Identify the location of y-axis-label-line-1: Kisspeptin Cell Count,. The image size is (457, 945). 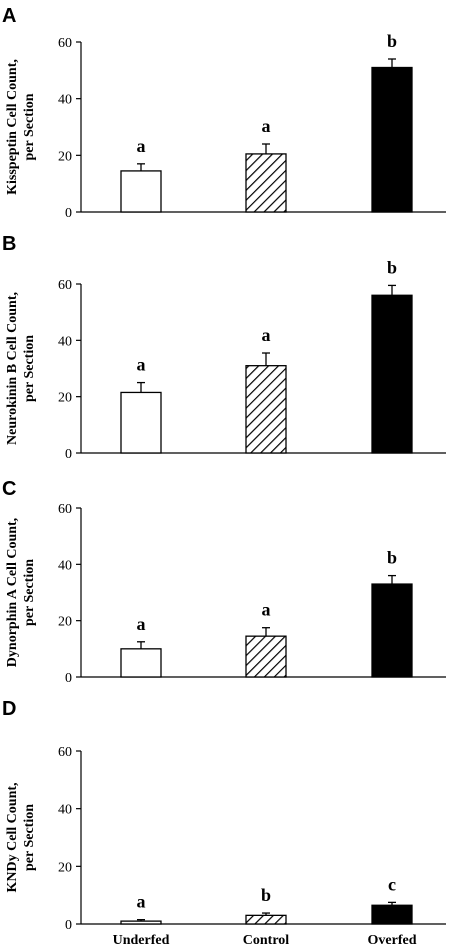
(12, 127).